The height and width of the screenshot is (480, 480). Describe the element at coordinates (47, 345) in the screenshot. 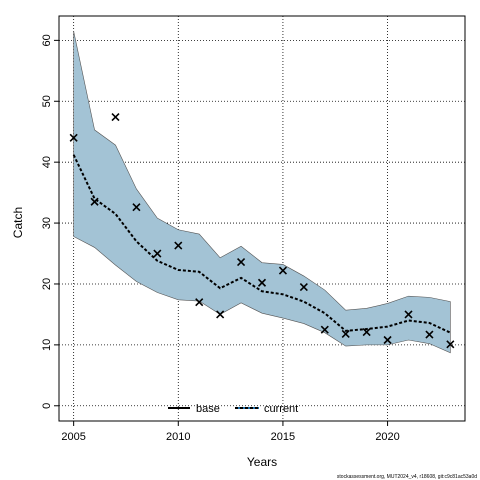

I see `y-tick-label-10: 10` at that location.